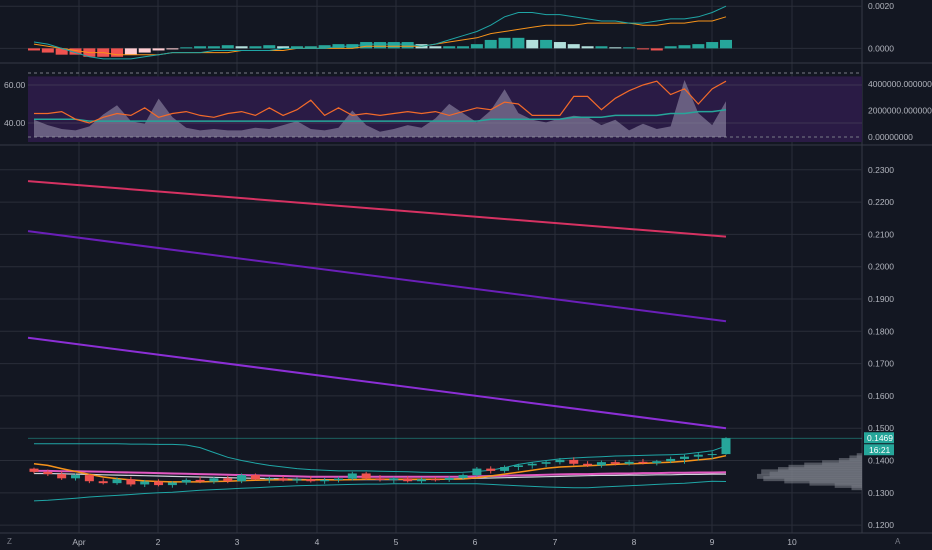 The height and width of the screenshot is (550, 932). I want to click on macd-pane, so click(431, 32).